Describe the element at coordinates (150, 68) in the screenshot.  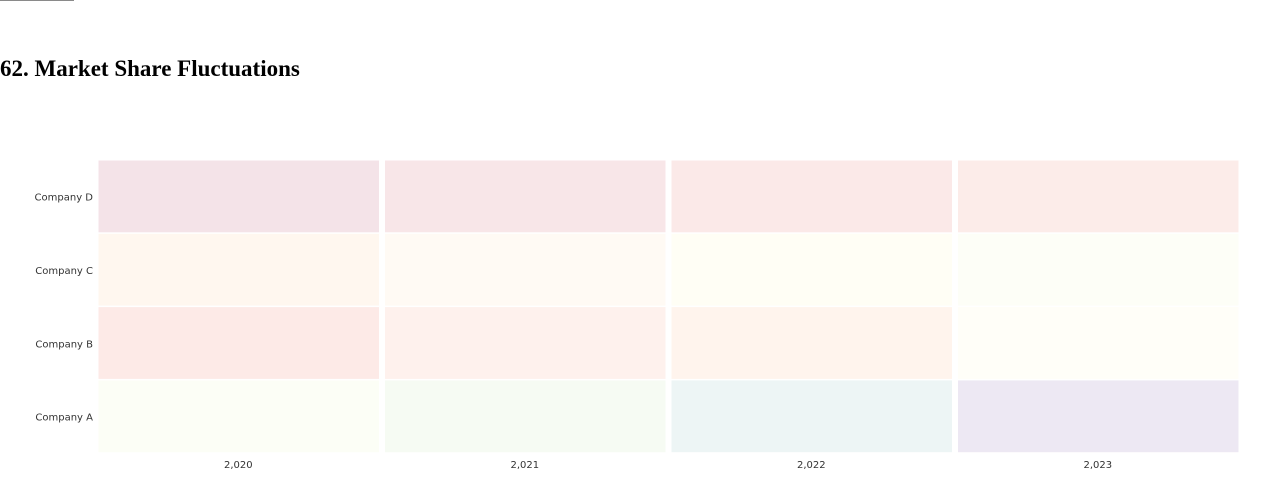
I see `page-title: 62. Market Share Fluctuations` at that location.